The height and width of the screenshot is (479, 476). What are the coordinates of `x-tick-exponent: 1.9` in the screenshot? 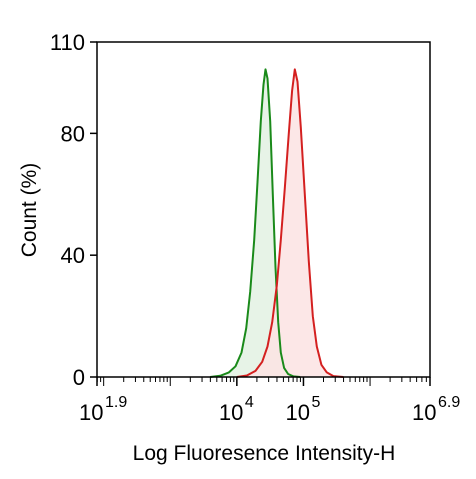 It's located at (116, 402).